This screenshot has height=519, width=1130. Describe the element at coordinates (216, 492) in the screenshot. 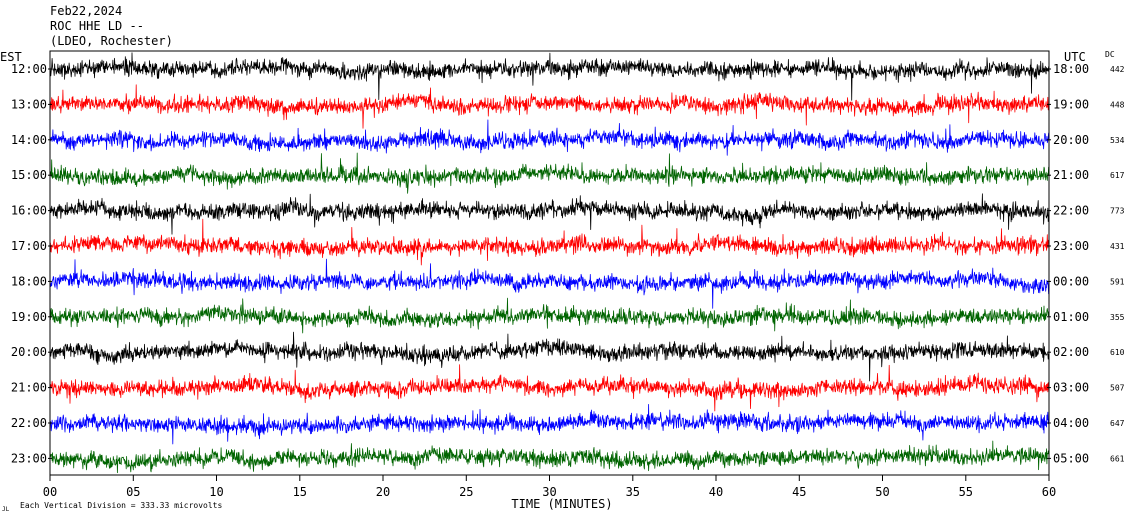

I see `x-tick-label-2: 10` at that location.